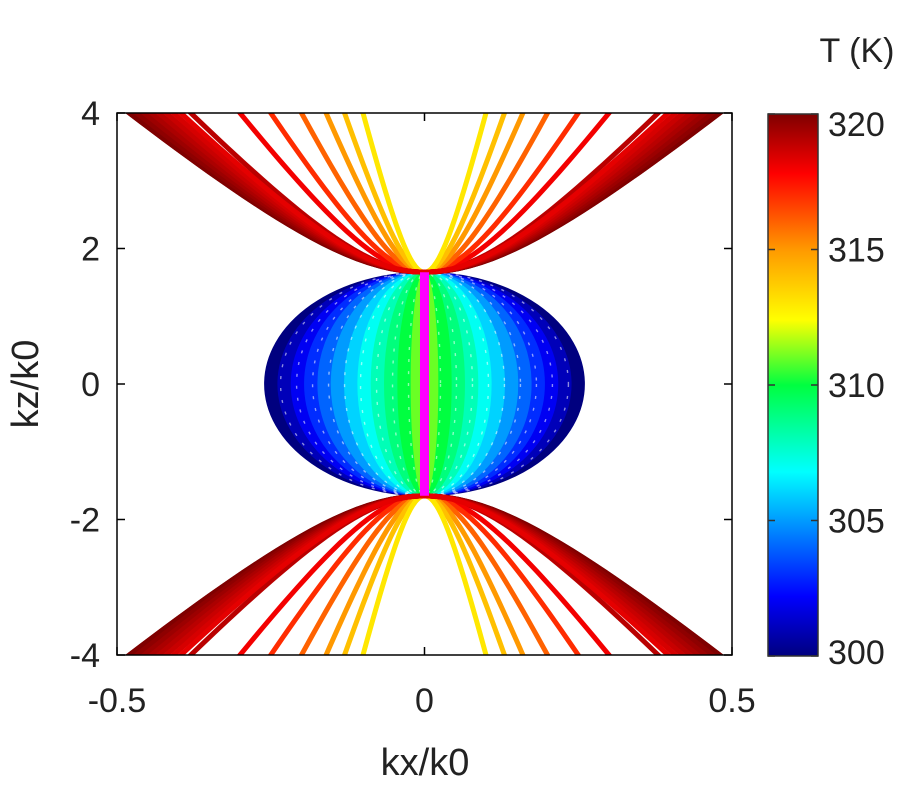 The height and width of the screenshot is (800, 900). Describe the element at coordinates (793, 385) in the screenshot. I see `colorbar` at that location.